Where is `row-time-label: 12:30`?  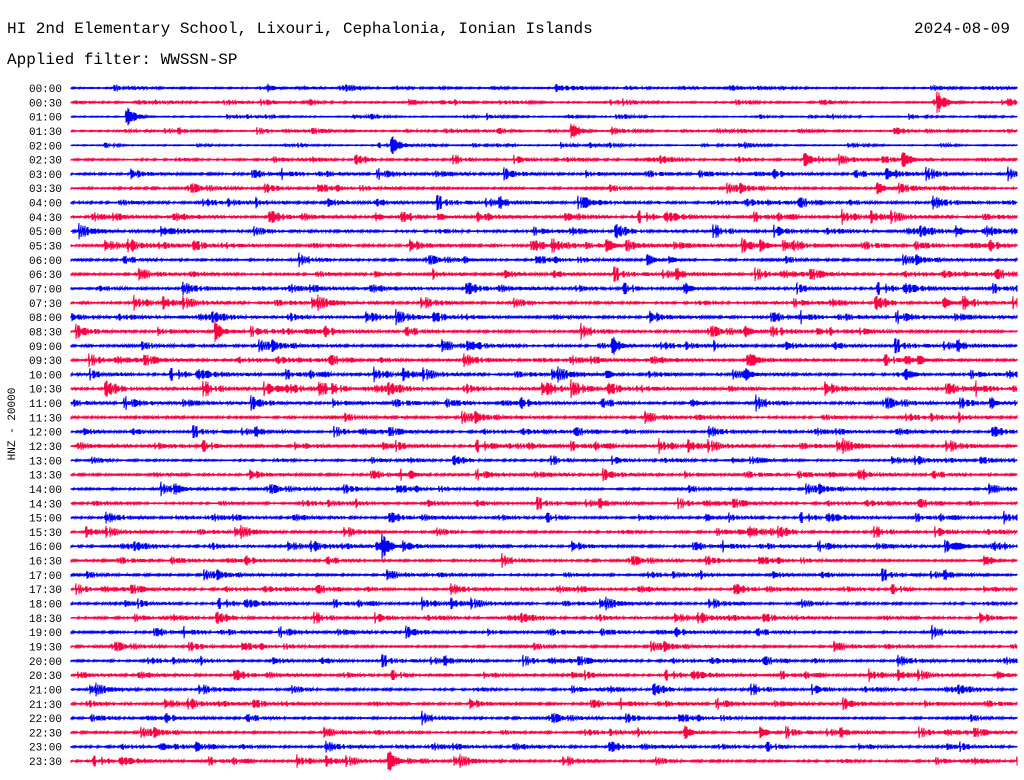 row-time-label: 12:30 is located at coordinates (45, 448).